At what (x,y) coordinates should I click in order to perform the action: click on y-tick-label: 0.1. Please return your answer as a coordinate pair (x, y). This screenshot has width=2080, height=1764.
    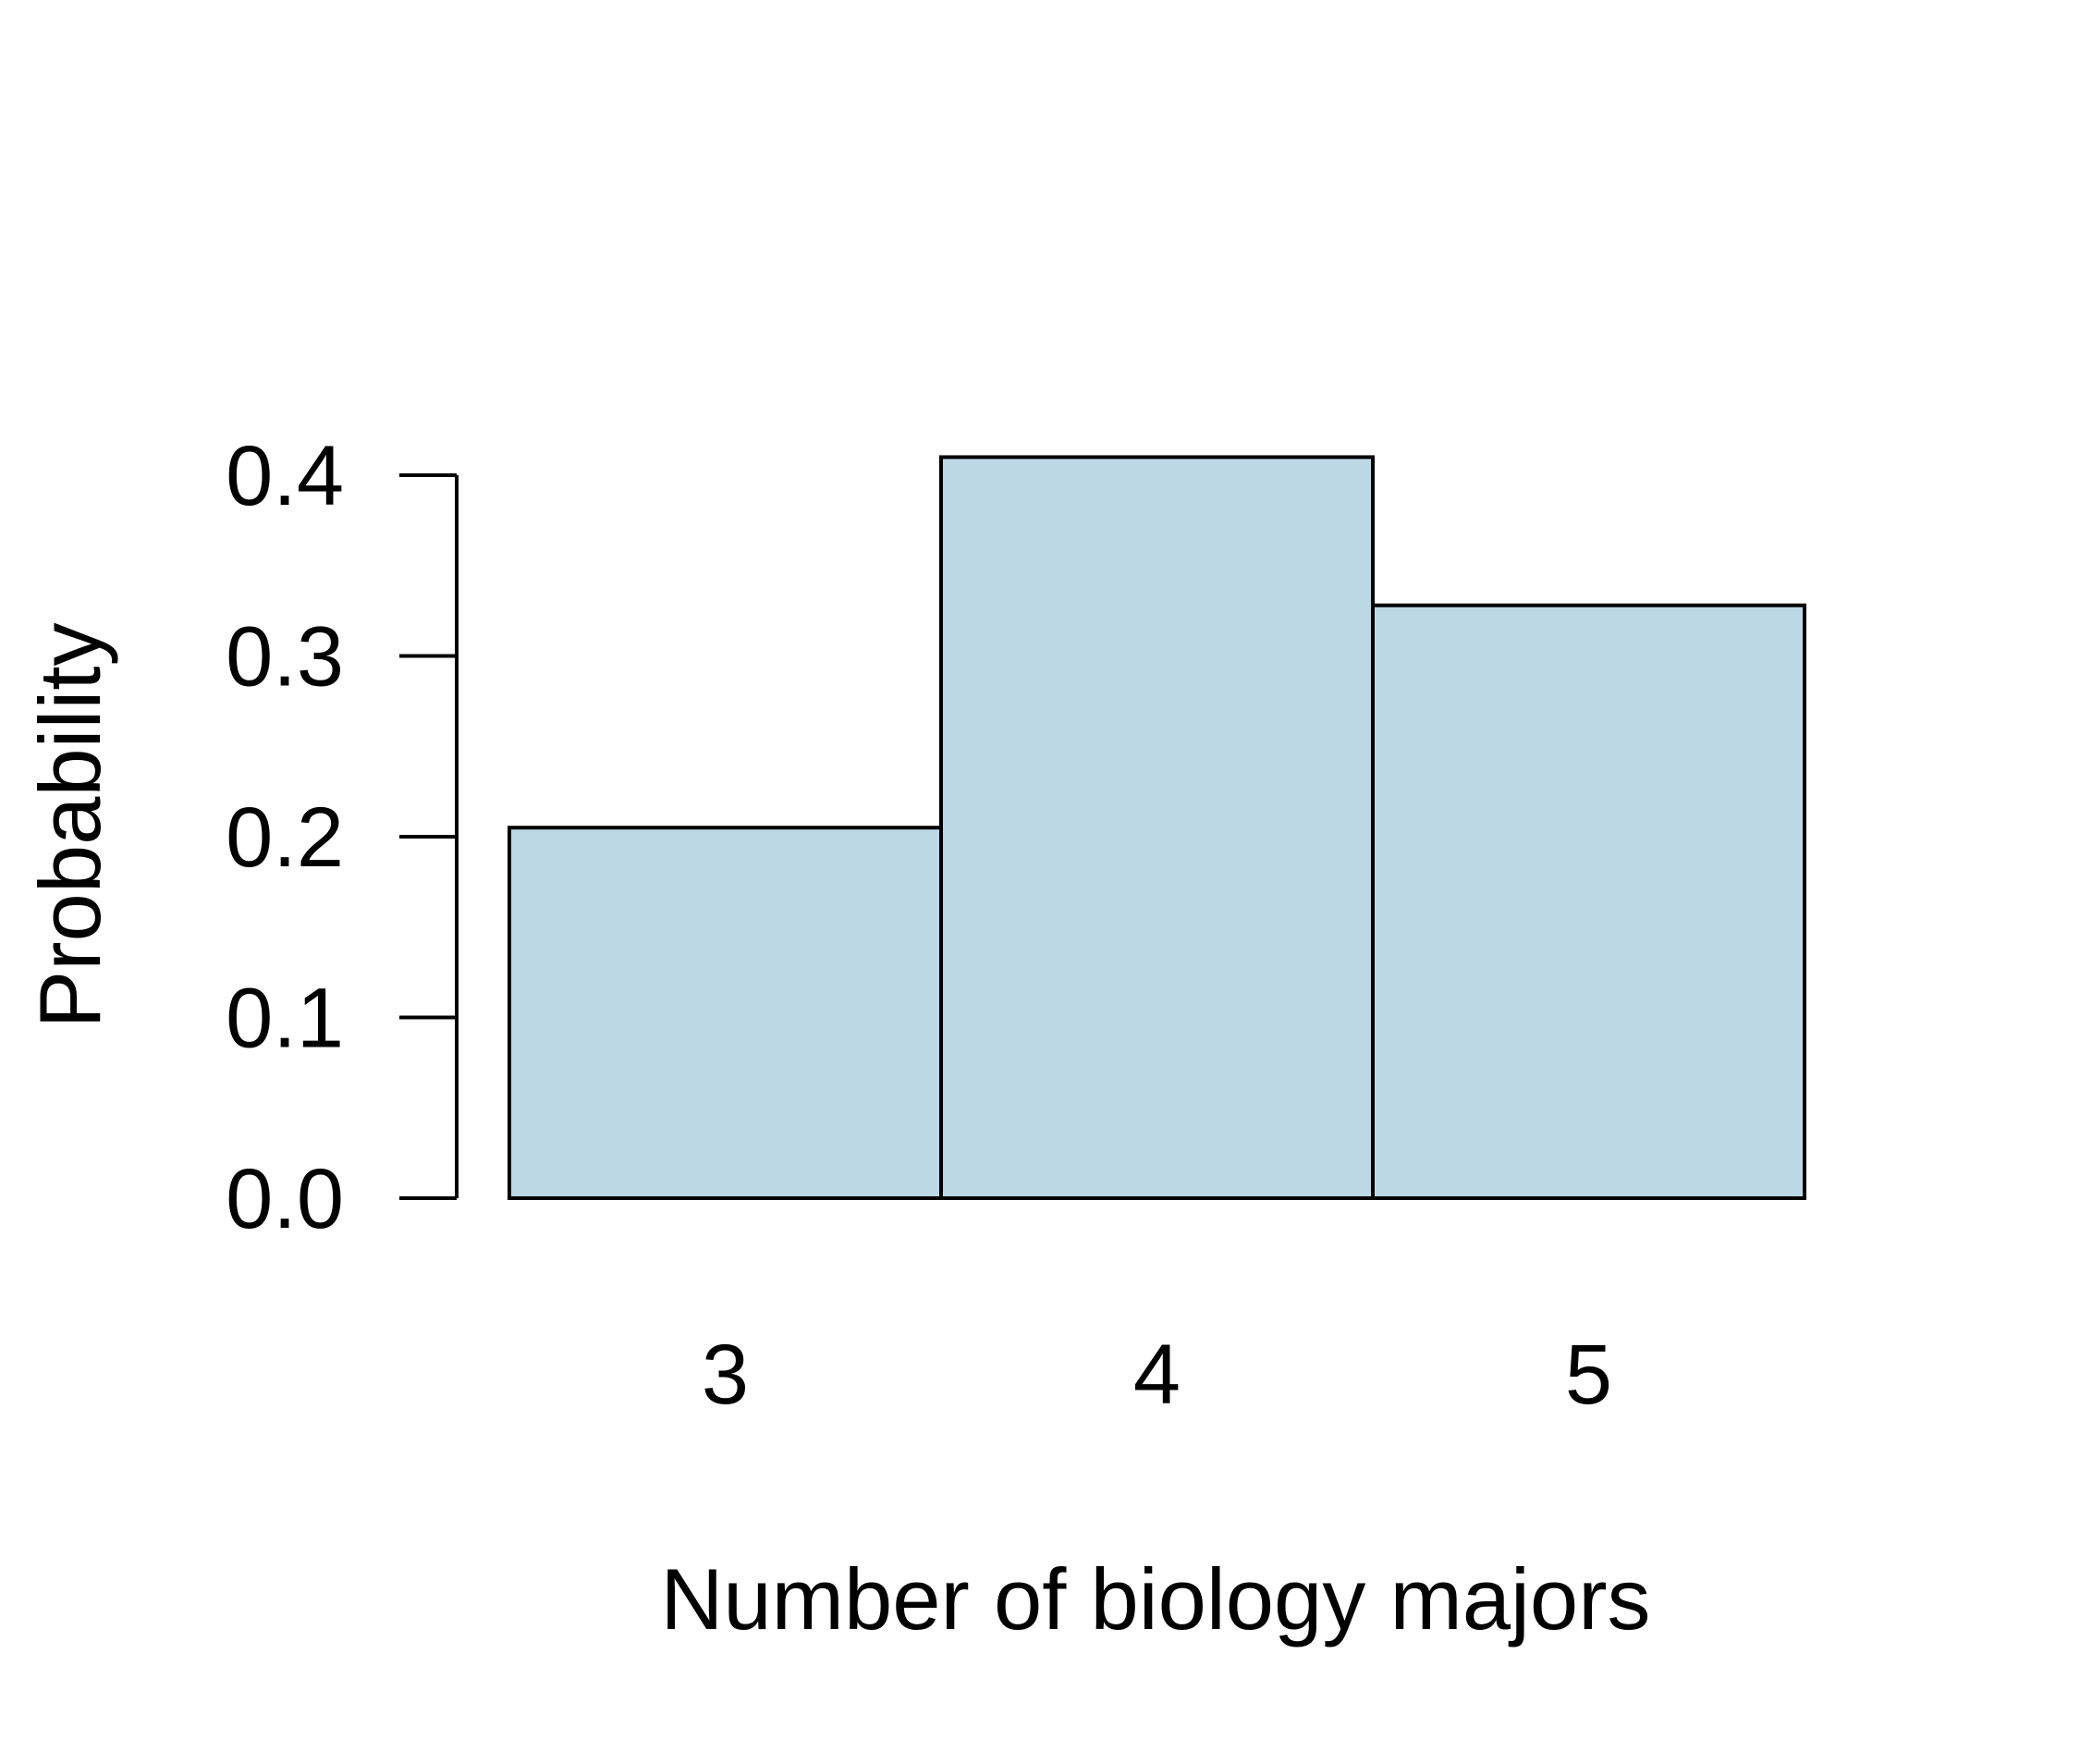
    Looking at the image, I should click on (285, 1019).